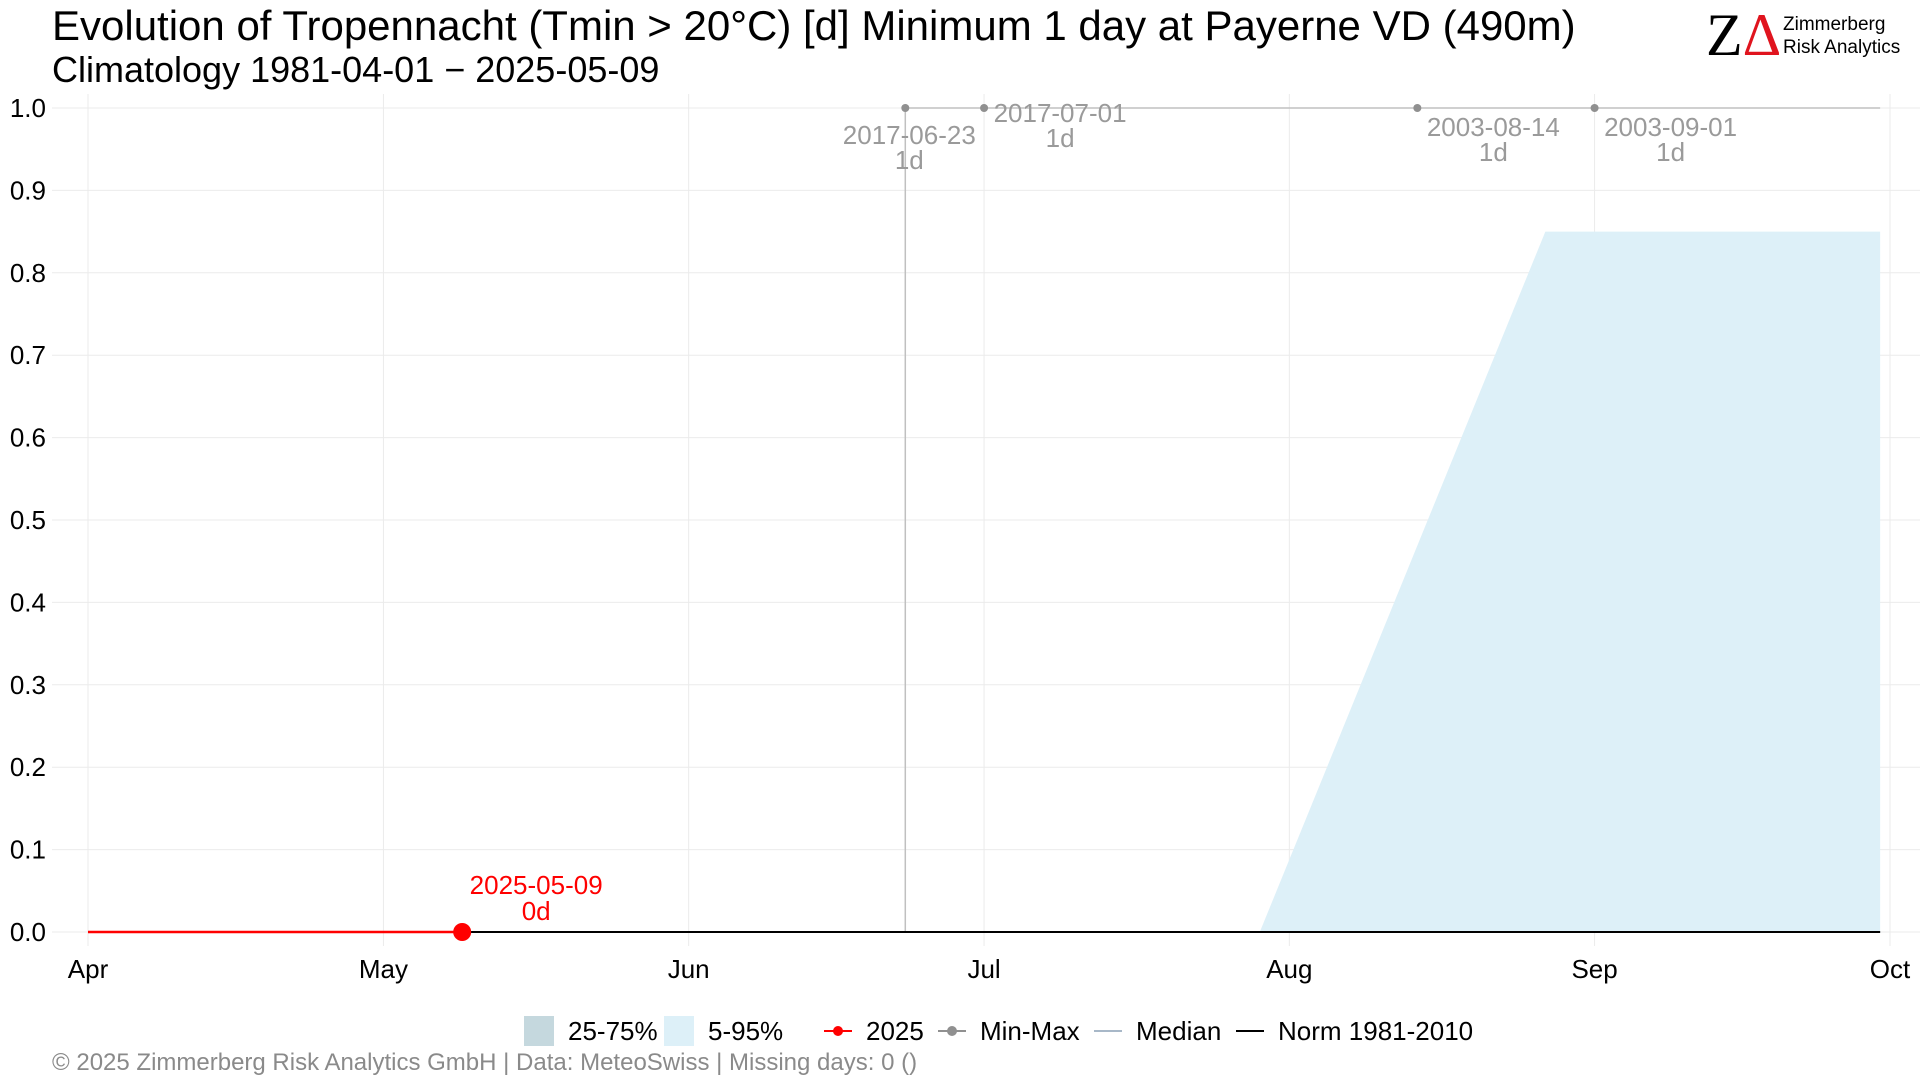  I want to click on y-tick-label: 1.0, so click(28, 108).